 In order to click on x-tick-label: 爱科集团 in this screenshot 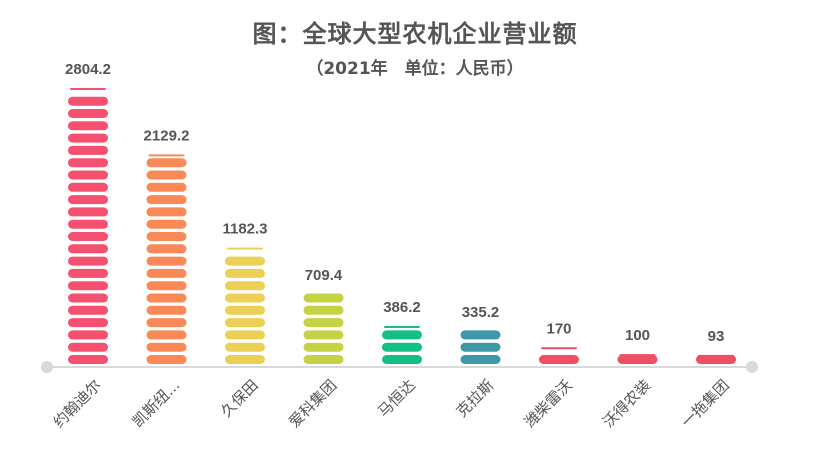, I will do `click(312, 403)`.